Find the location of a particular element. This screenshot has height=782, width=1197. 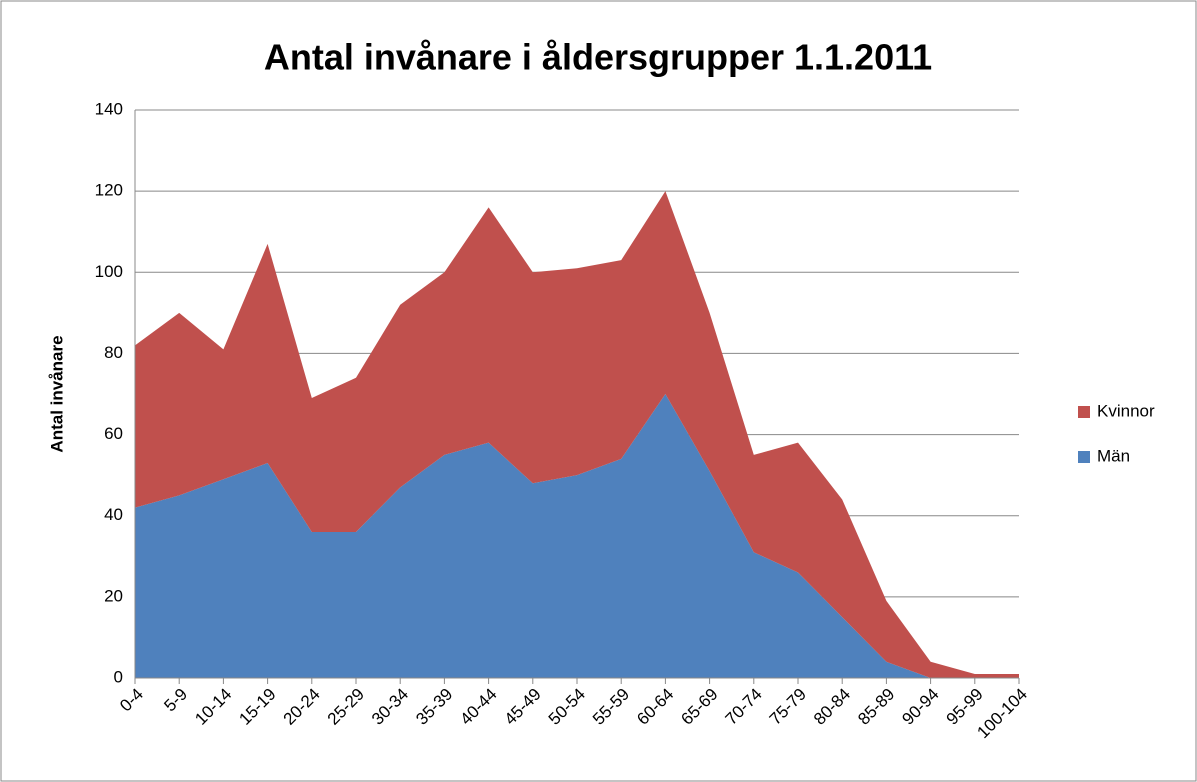

legend-label: Män is located at coordinates (1113, 455).